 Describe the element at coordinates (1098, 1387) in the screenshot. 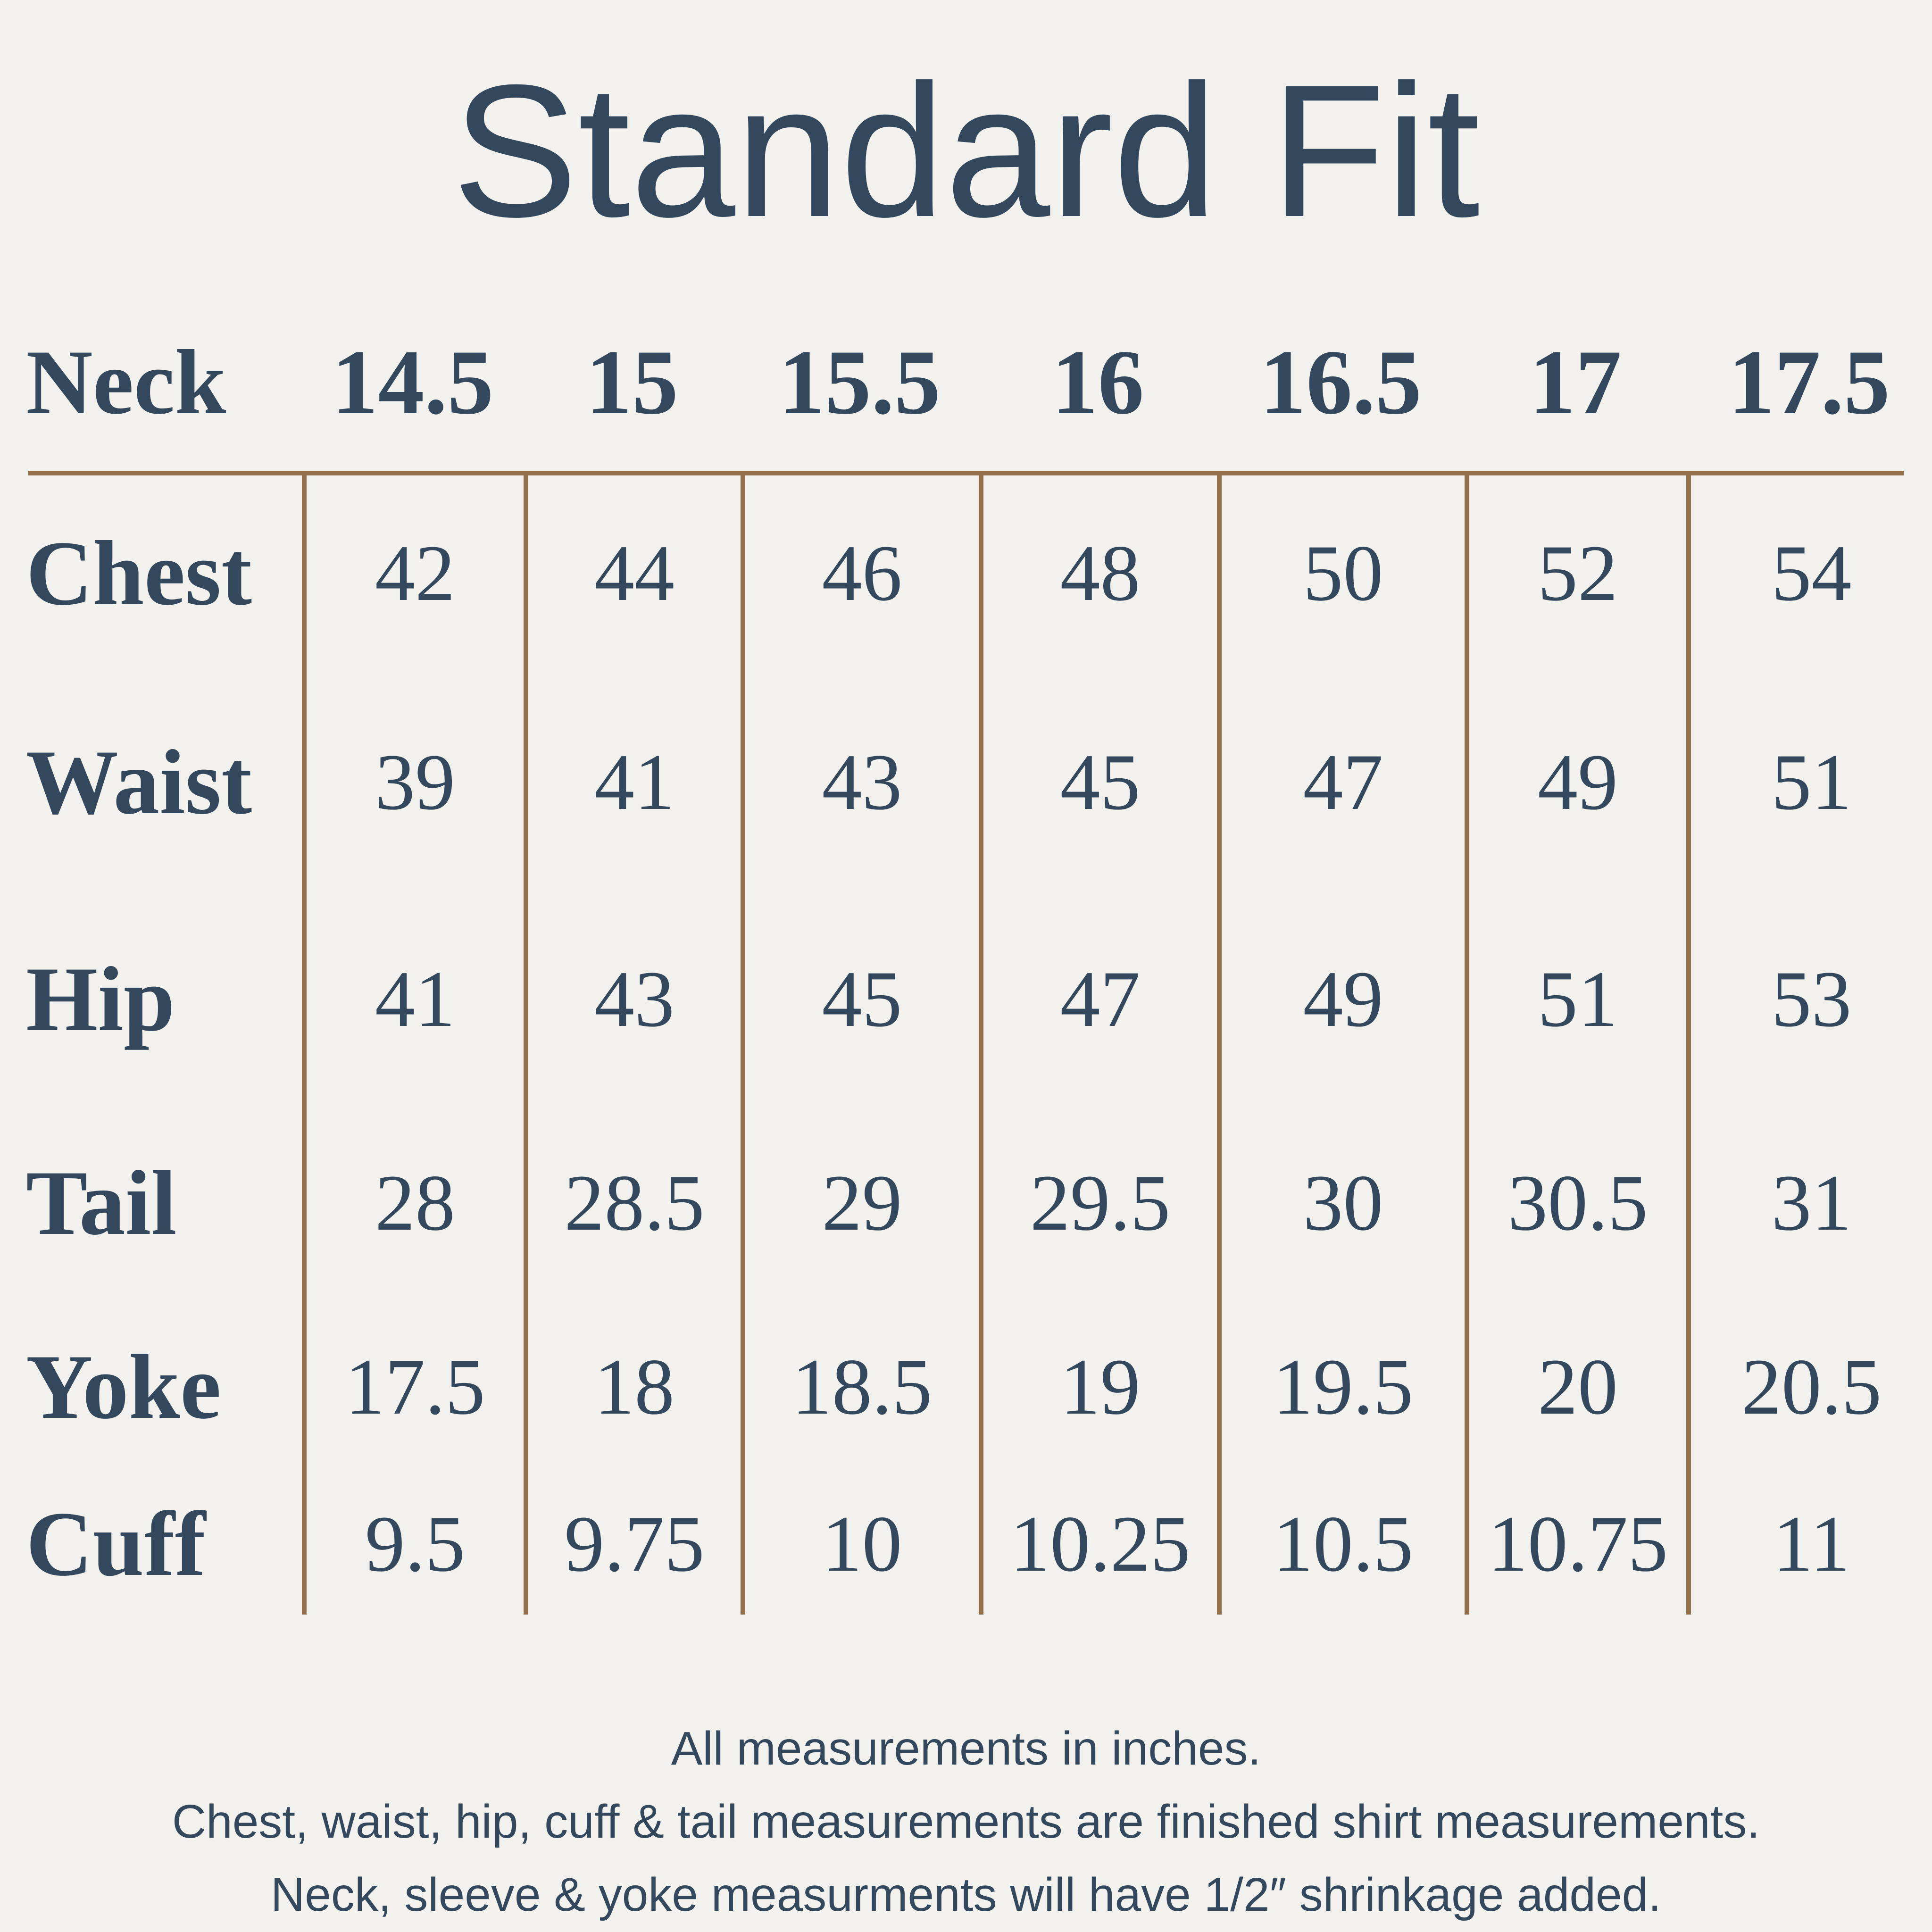

I see `cell-yoke-16: 19` at that location.